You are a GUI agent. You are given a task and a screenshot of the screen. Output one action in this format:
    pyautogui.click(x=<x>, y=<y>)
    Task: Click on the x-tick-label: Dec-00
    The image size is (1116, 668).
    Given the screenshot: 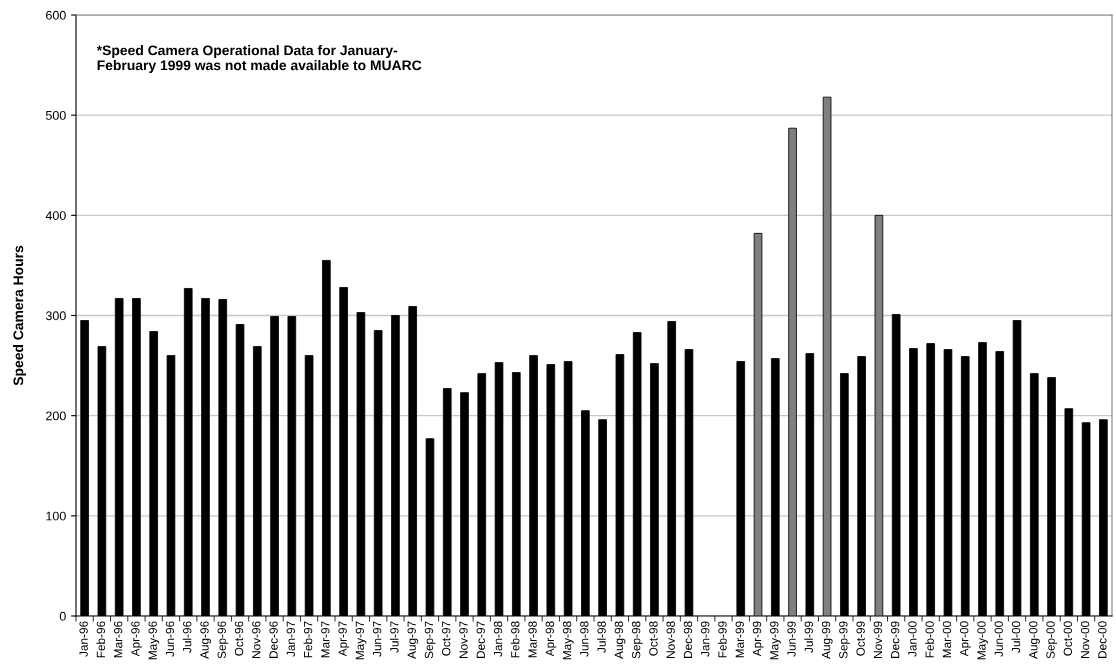 What is the action you would take?
    pyautogui.click(x=1102, y=639)
    